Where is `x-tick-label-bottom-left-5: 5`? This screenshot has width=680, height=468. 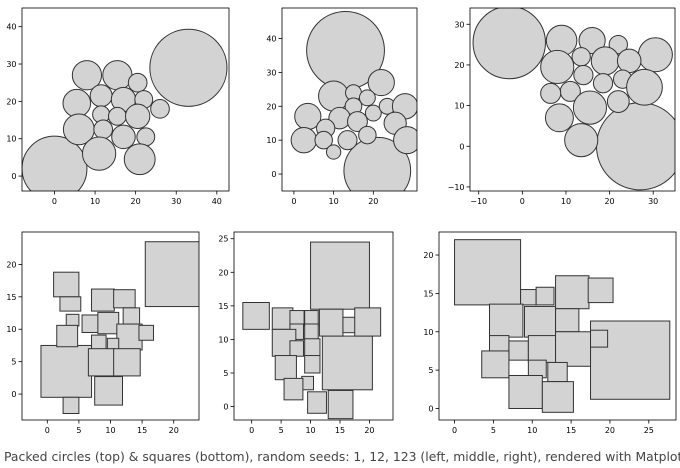
x-tick-label-bottom-left-5: 5 is located at coordinates (78, 430).